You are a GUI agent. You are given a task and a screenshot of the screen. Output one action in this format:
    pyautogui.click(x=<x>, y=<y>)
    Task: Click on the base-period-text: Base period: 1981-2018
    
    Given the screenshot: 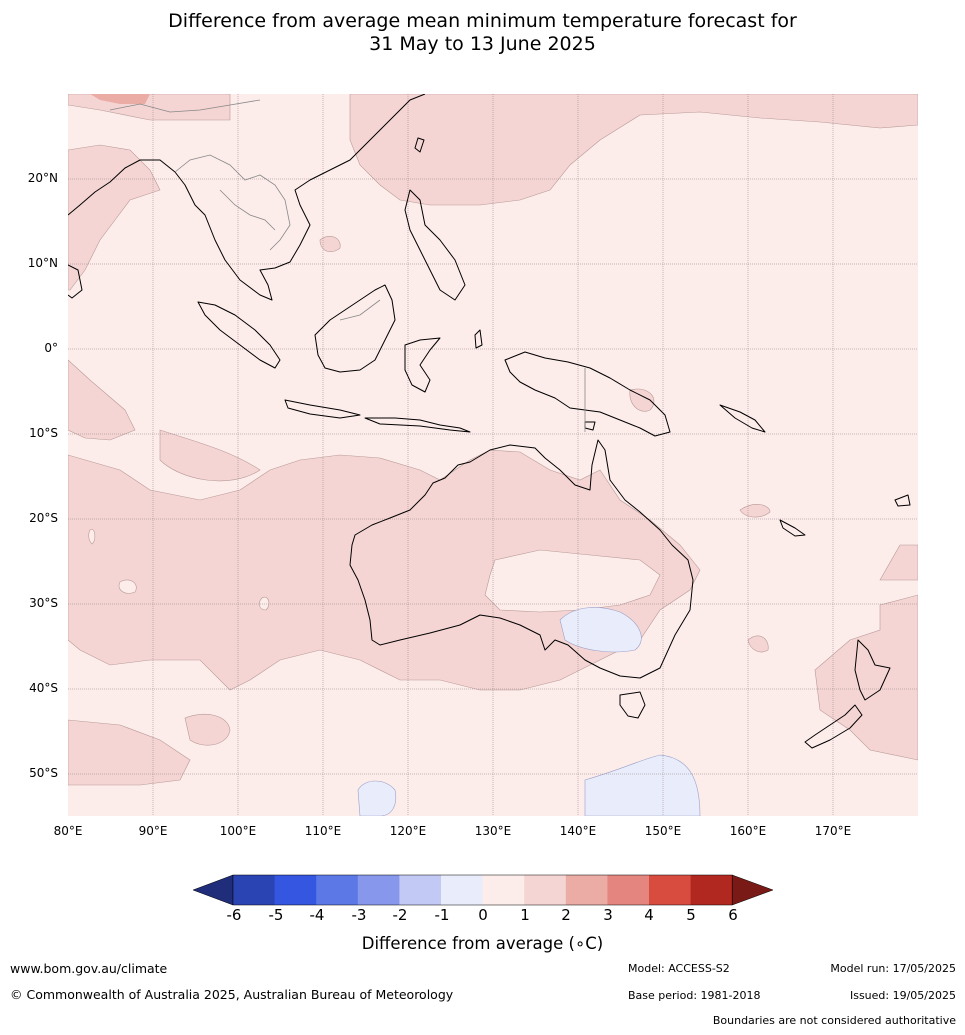 What is the action you would take?
    pyautogui.click(x=694, y=995)
    